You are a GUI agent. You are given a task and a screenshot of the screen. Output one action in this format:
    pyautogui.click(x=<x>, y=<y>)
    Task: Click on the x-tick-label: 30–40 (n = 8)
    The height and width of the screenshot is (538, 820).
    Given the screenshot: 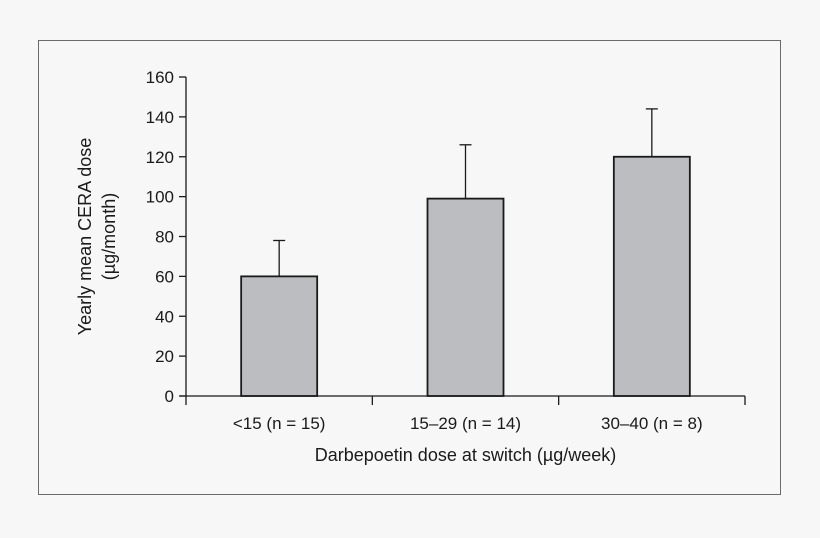 What is the action you would take?
    pyautogui.click(x=652, y=423)
    